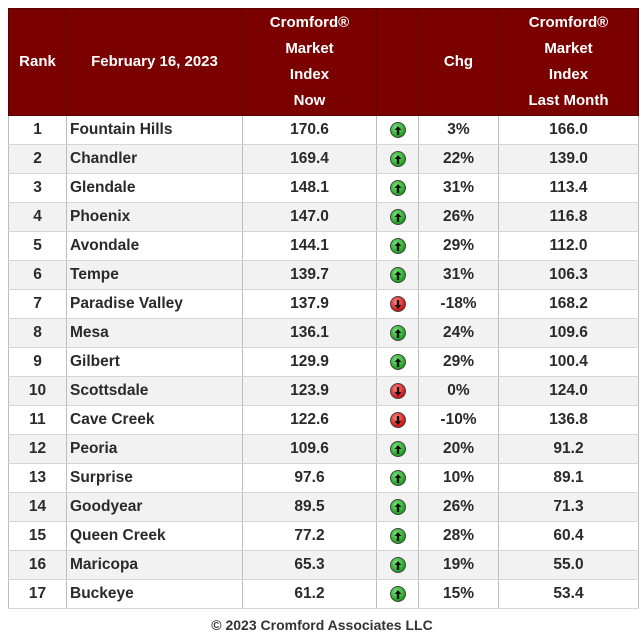 The width and height of the screenshot is (644, 643). What do you see at coordinates (37, 420) in the screenshot?
I see `rank-cell: 11` at bounding box center [37, 420].